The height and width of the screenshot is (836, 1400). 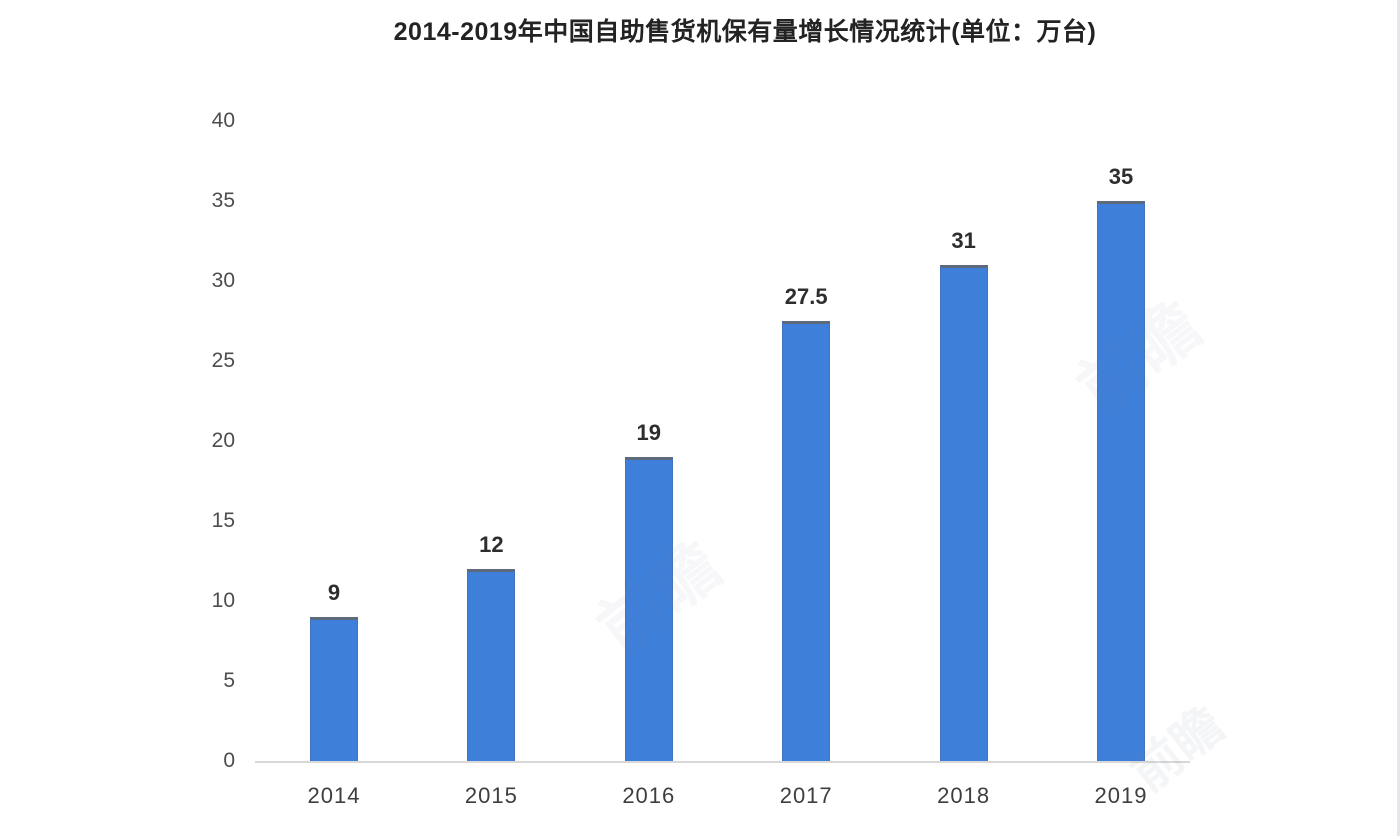 What do you see at coordinates (649, 795) in the screenshot?
I see `x-tick-label: 2016` at bounding box center [649, 795].